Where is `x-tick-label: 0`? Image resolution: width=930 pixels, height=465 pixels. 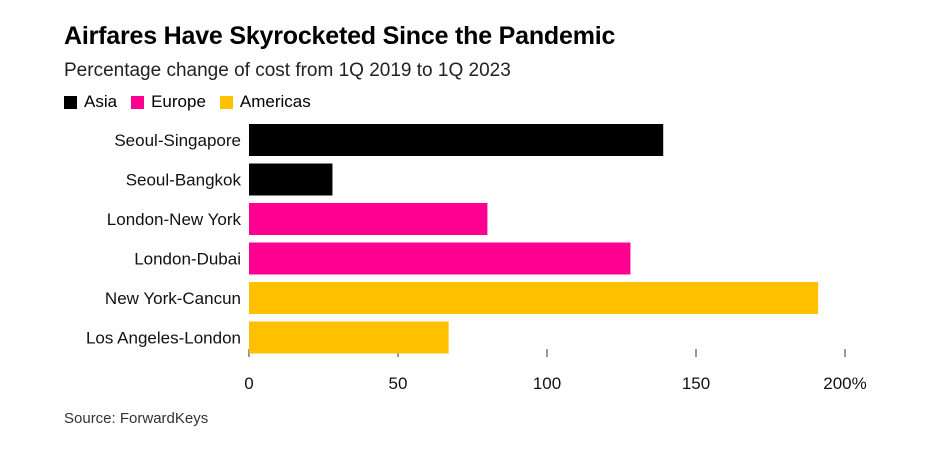
x-tick-label: 0 is located at coordinates (248, 383).